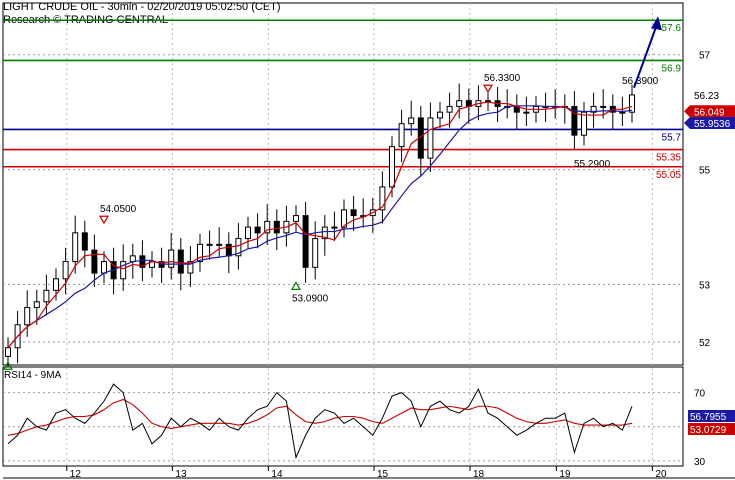 This screenshot has height=480, width=735. Describe the element at coordinates (310, 298) in the screenshot. I see `swing-low-label: 53.0900` at that location.